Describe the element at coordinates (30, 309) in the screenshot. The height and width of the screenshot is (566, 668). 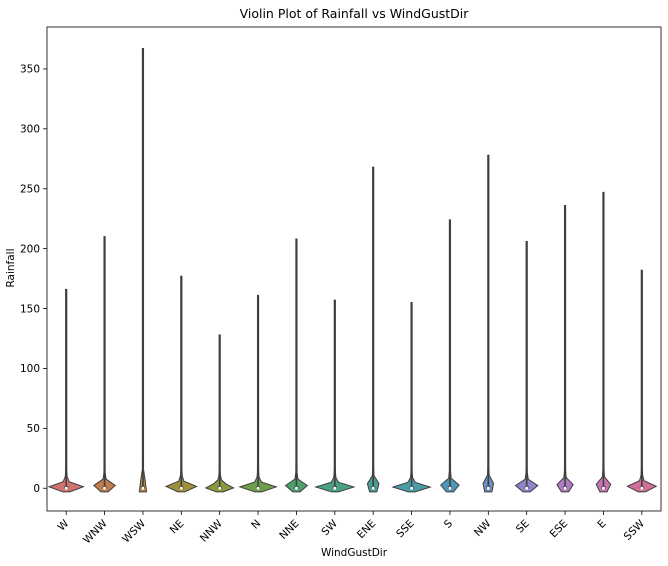
I see `y-tick-label: 150` at that location.